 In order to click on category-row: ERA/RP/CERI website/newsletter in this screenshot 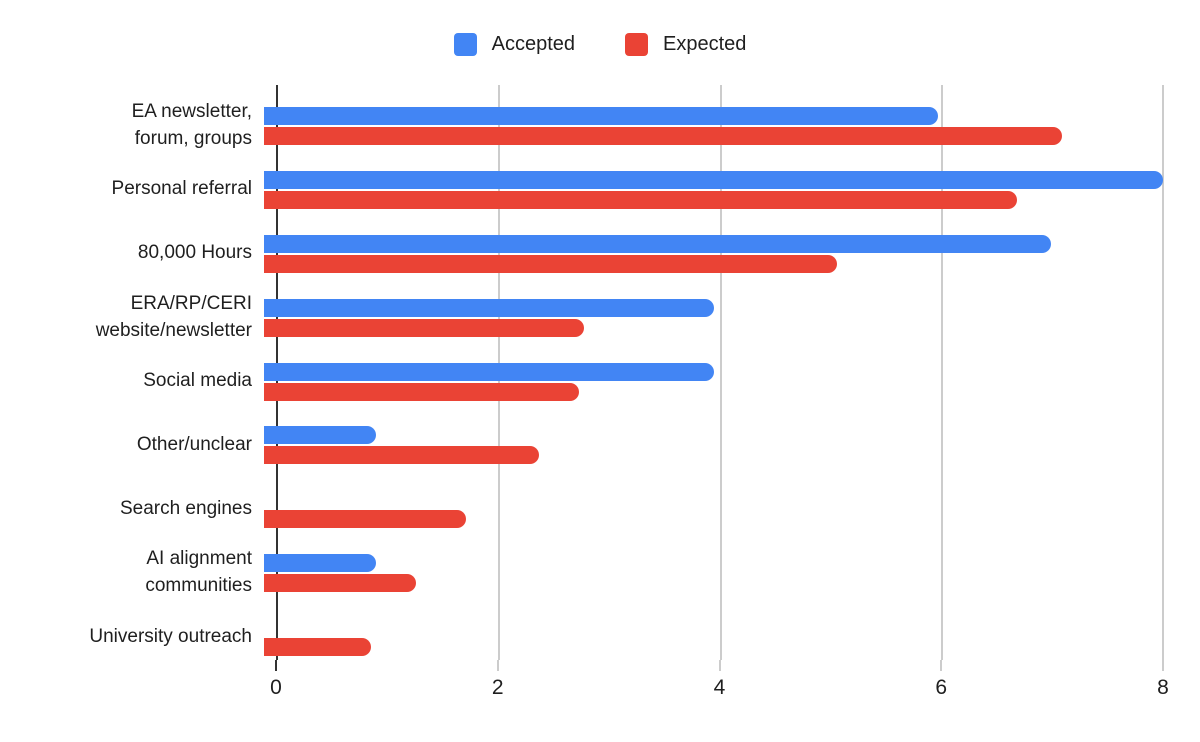, I will do `click(581, 309)`.